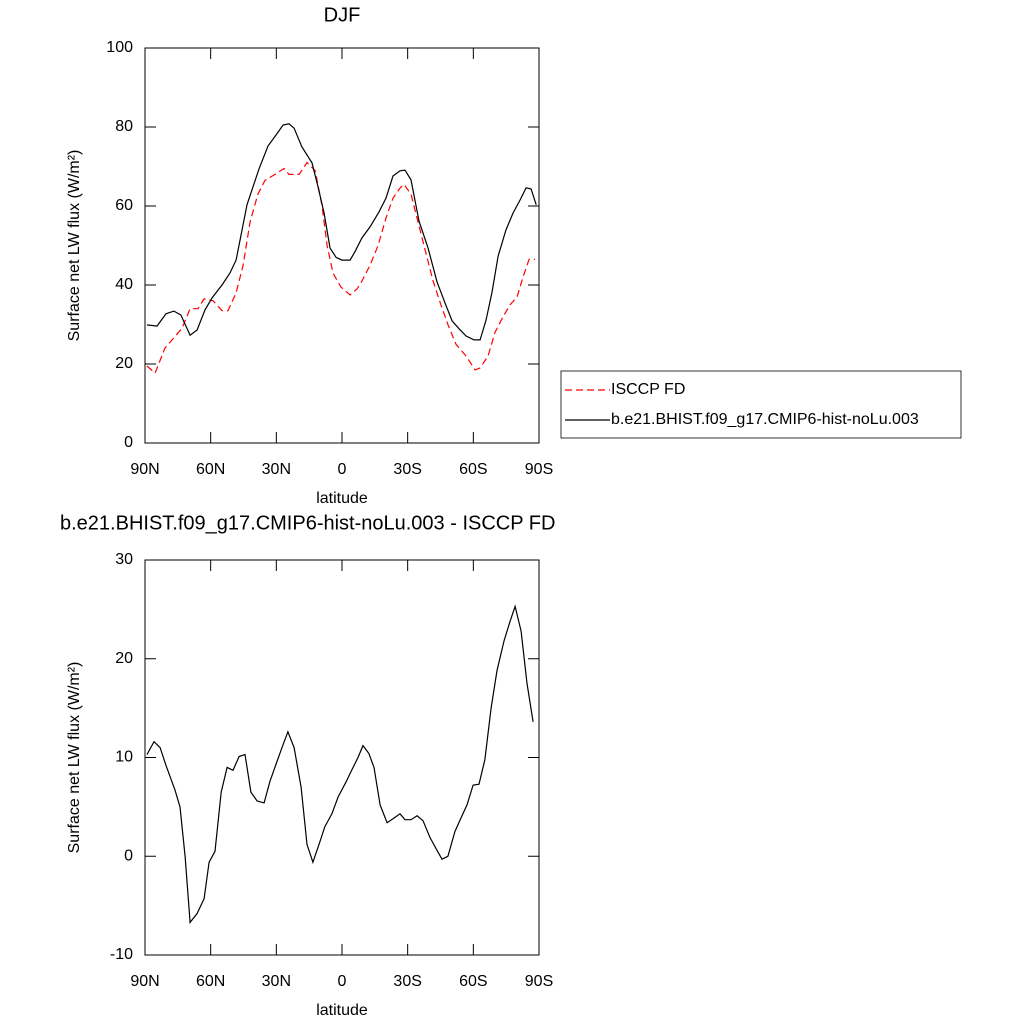  I want to click on y-tick-label: 60, so click(124, 205).